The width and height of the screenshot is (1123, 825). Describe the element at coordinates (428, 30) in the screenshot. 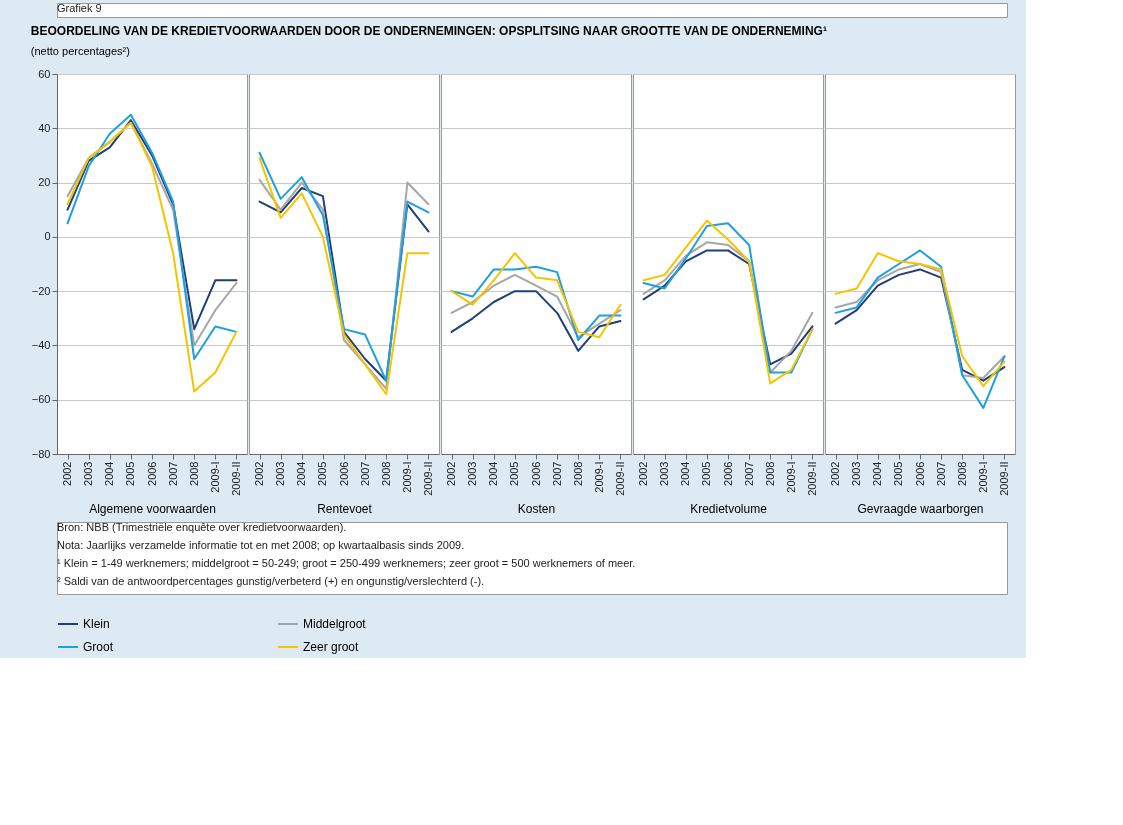

I see `text: BEOORDELING VAN DE KREDIETVOORWAARDEN DOOR DE ONDERNEMINGEN: OPSPLITSING NAAR GROOTTE VAN DE ONDERNEMING¹` at that location.